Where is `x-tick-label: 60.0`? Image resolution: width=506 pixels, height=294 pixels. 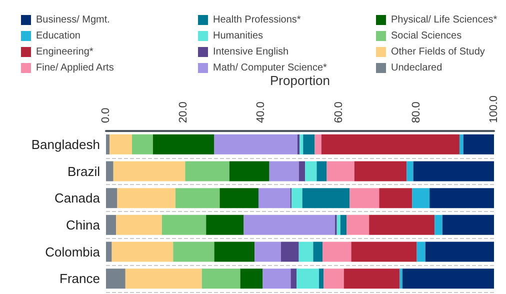
x-tick-label: 60.0 is located at coordinates (338, 112).